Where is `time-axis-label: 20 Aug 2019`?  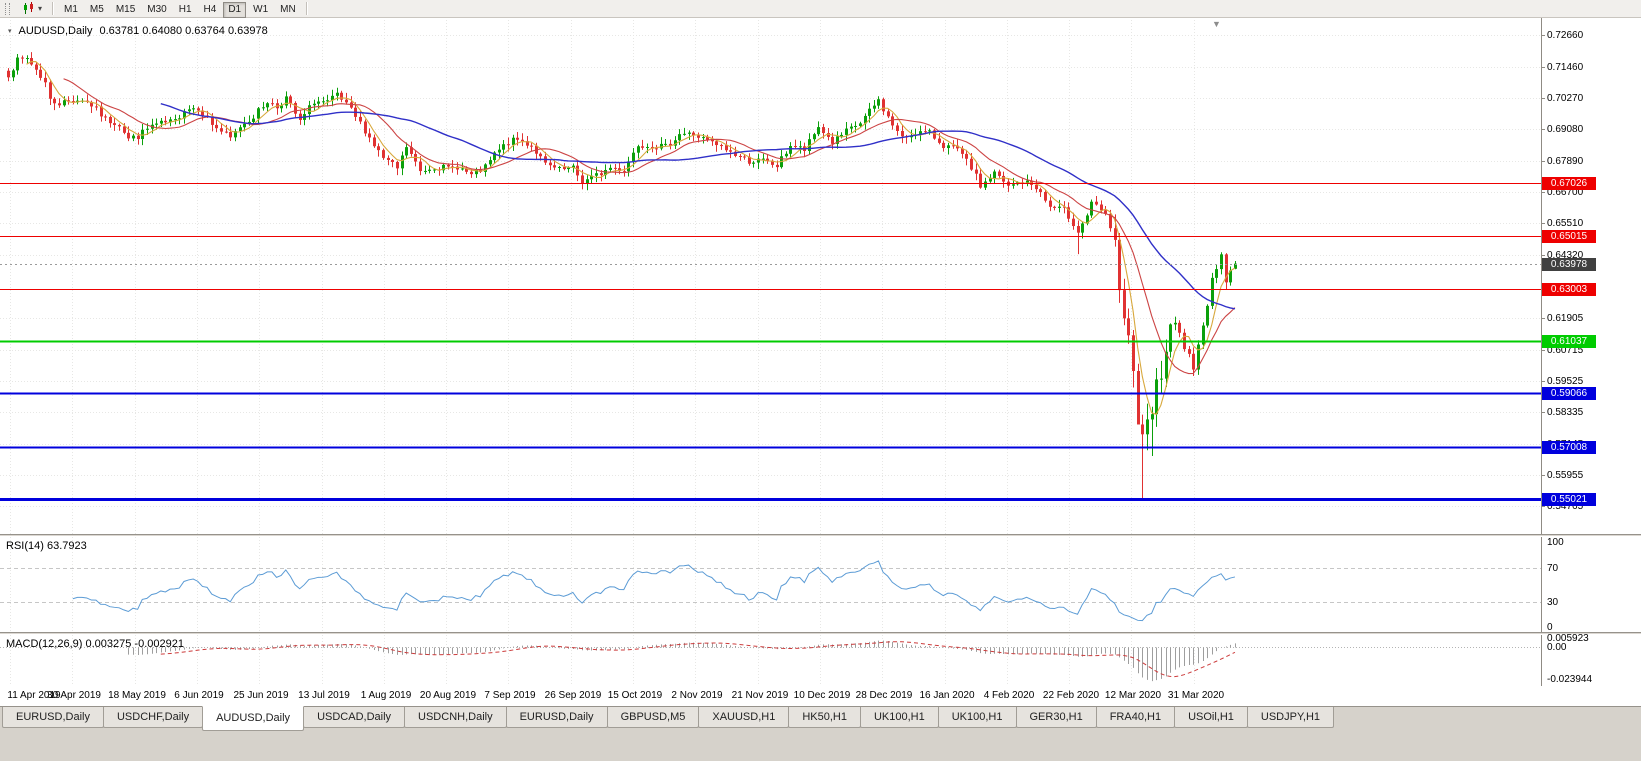 time-axis-label: 20 Aug 2019 is located at coordinates (448, 695).